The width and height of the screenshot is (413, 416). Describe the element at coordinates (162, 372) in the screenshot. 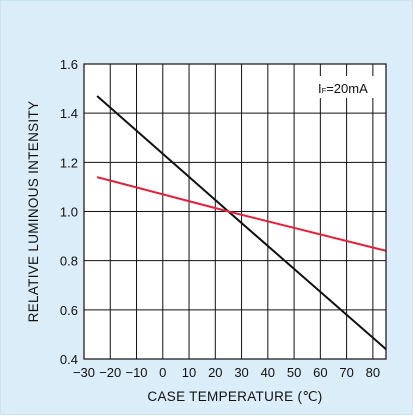

I see `x-tick-label: 0` at that location.